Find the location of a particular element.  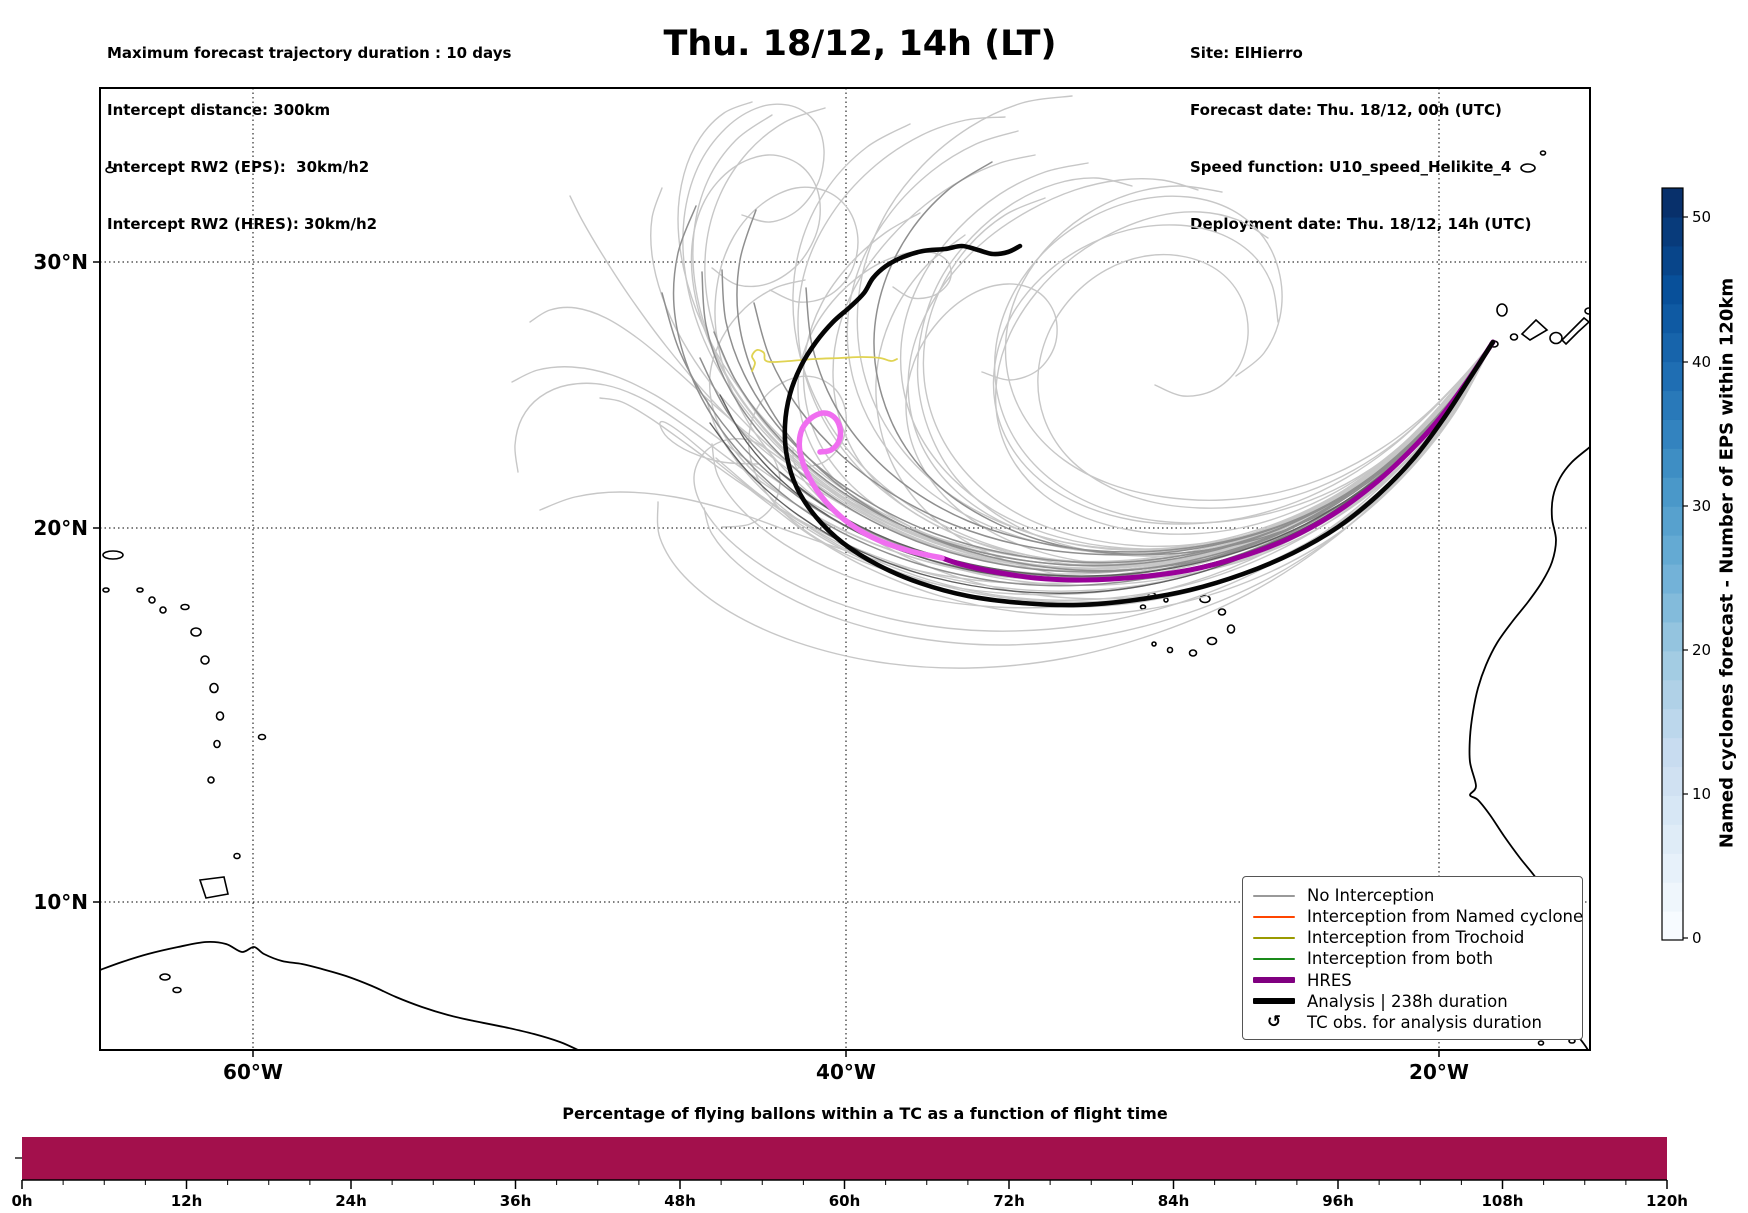

ytick-20n: 20°N is located at coordinates (60, 528).